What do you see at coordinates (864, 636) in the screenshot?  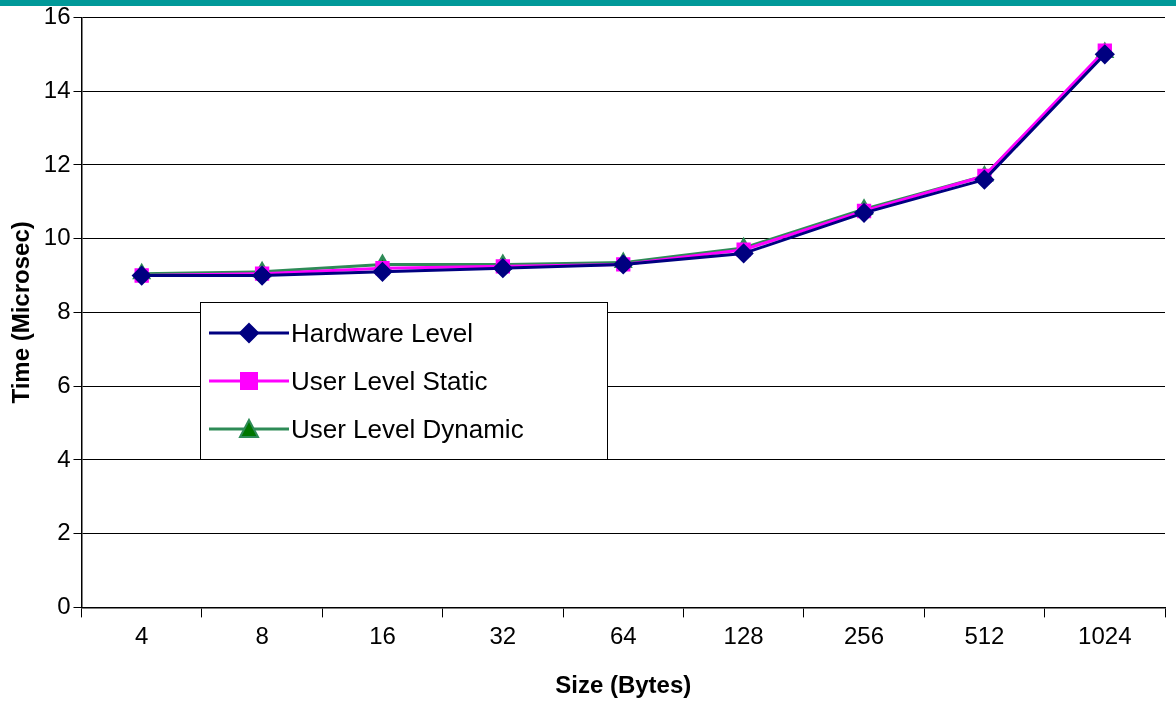 I see `x-tick-label: 256` at bounding box center [864, 636].